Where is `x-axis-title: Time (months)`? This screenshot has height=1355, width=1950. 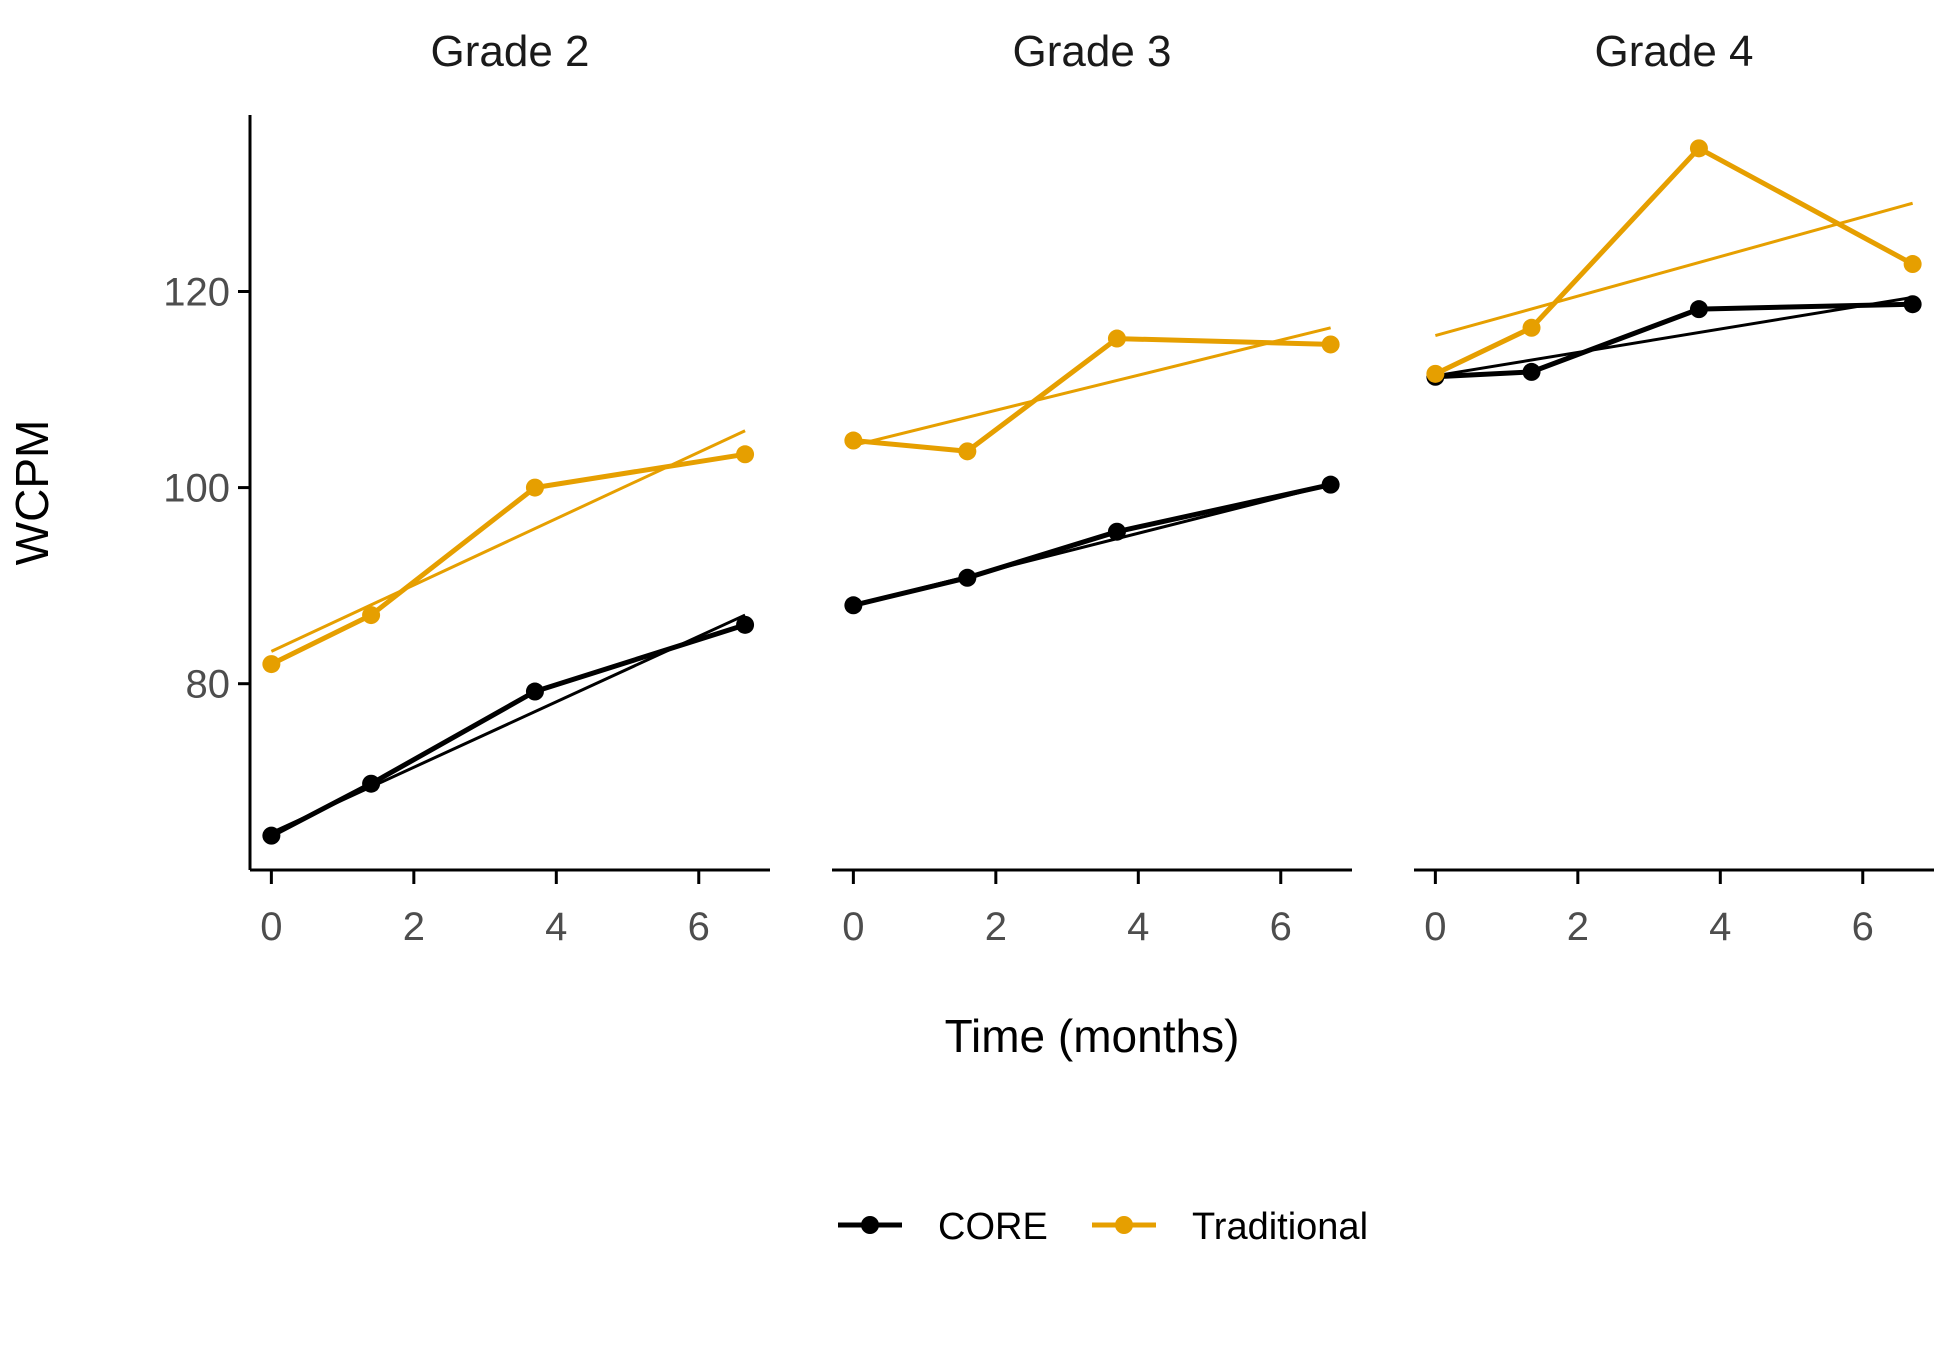 x-axis-title: Time (months) is located at coordinates (1092, 1036).